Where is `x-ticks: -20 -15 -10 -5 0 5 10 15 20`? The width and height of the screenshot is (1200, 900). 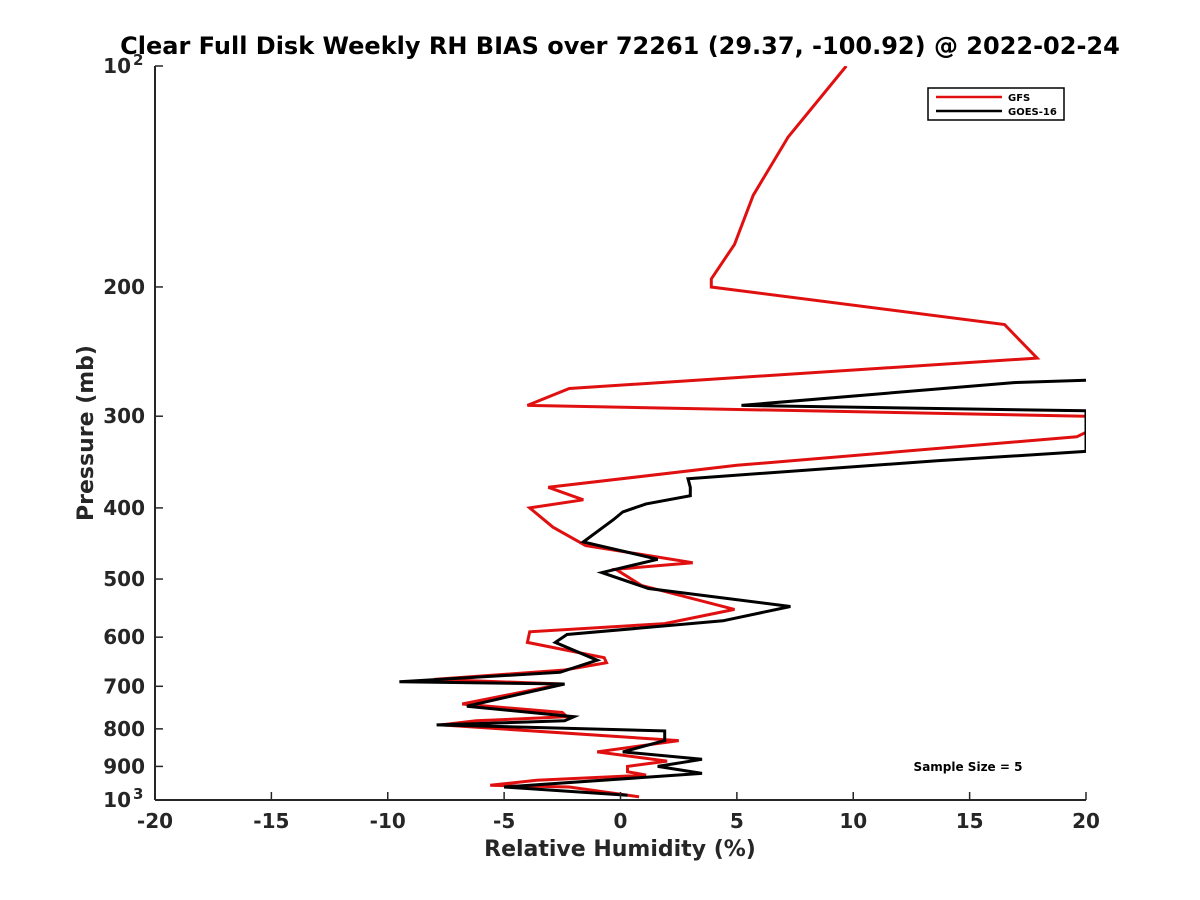 x-ticks: -20 -15 -10 -5 0 5 10 15 20 is located at coordinates (618, 812).